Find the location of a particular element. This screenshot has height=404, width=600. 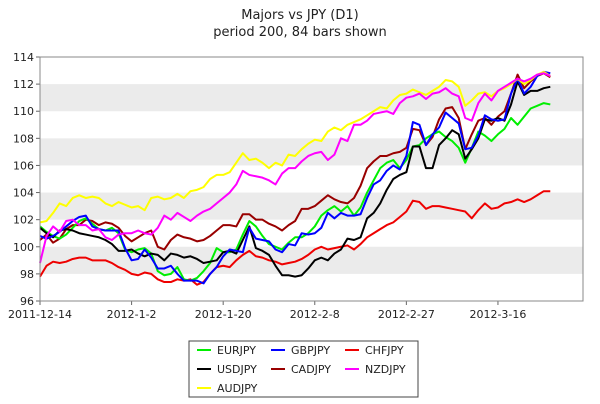

x-tick-label: 2011-12-14 is located at coordinates (40, 314).